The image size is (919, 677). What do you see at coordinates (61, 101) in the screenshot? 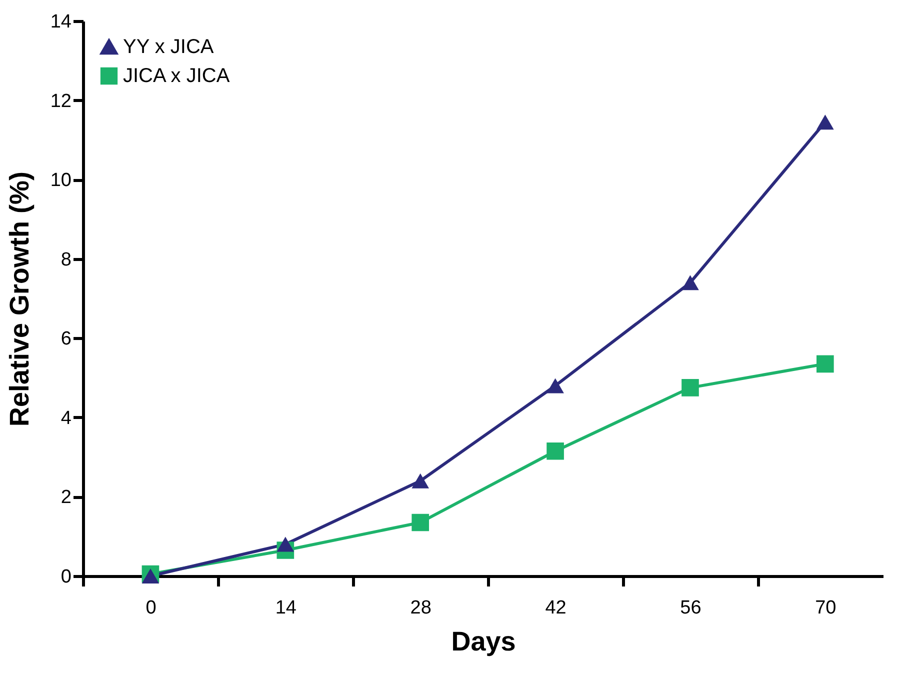
I see `y-tick-label: 12` at bounding box center [61, 101].